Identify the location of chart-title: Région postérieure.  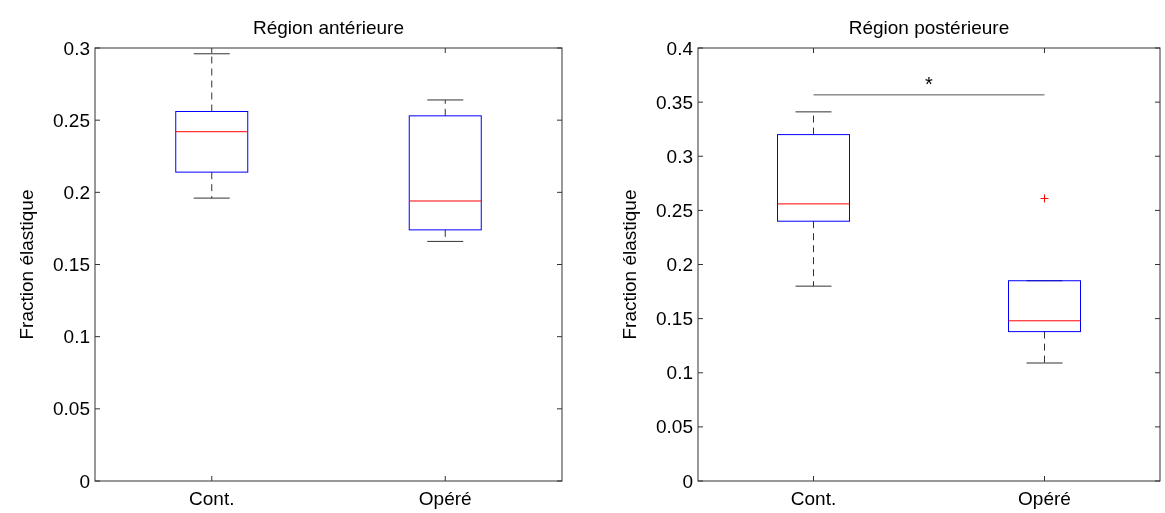
(929, 27).